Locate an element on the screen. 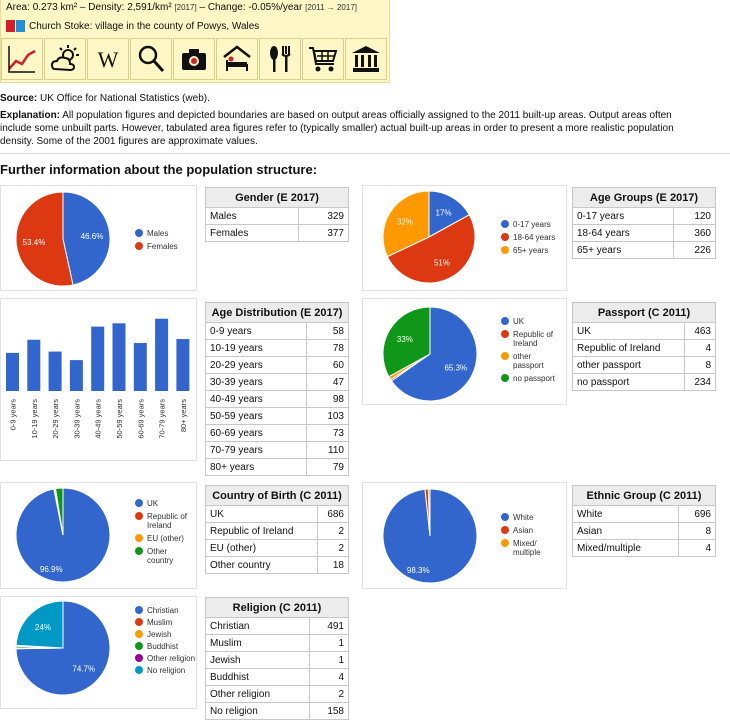 The height and width of the screenshot is (720, 730). religion-pie-chart: 74.7% 24% is located at coordinates (63, 652).